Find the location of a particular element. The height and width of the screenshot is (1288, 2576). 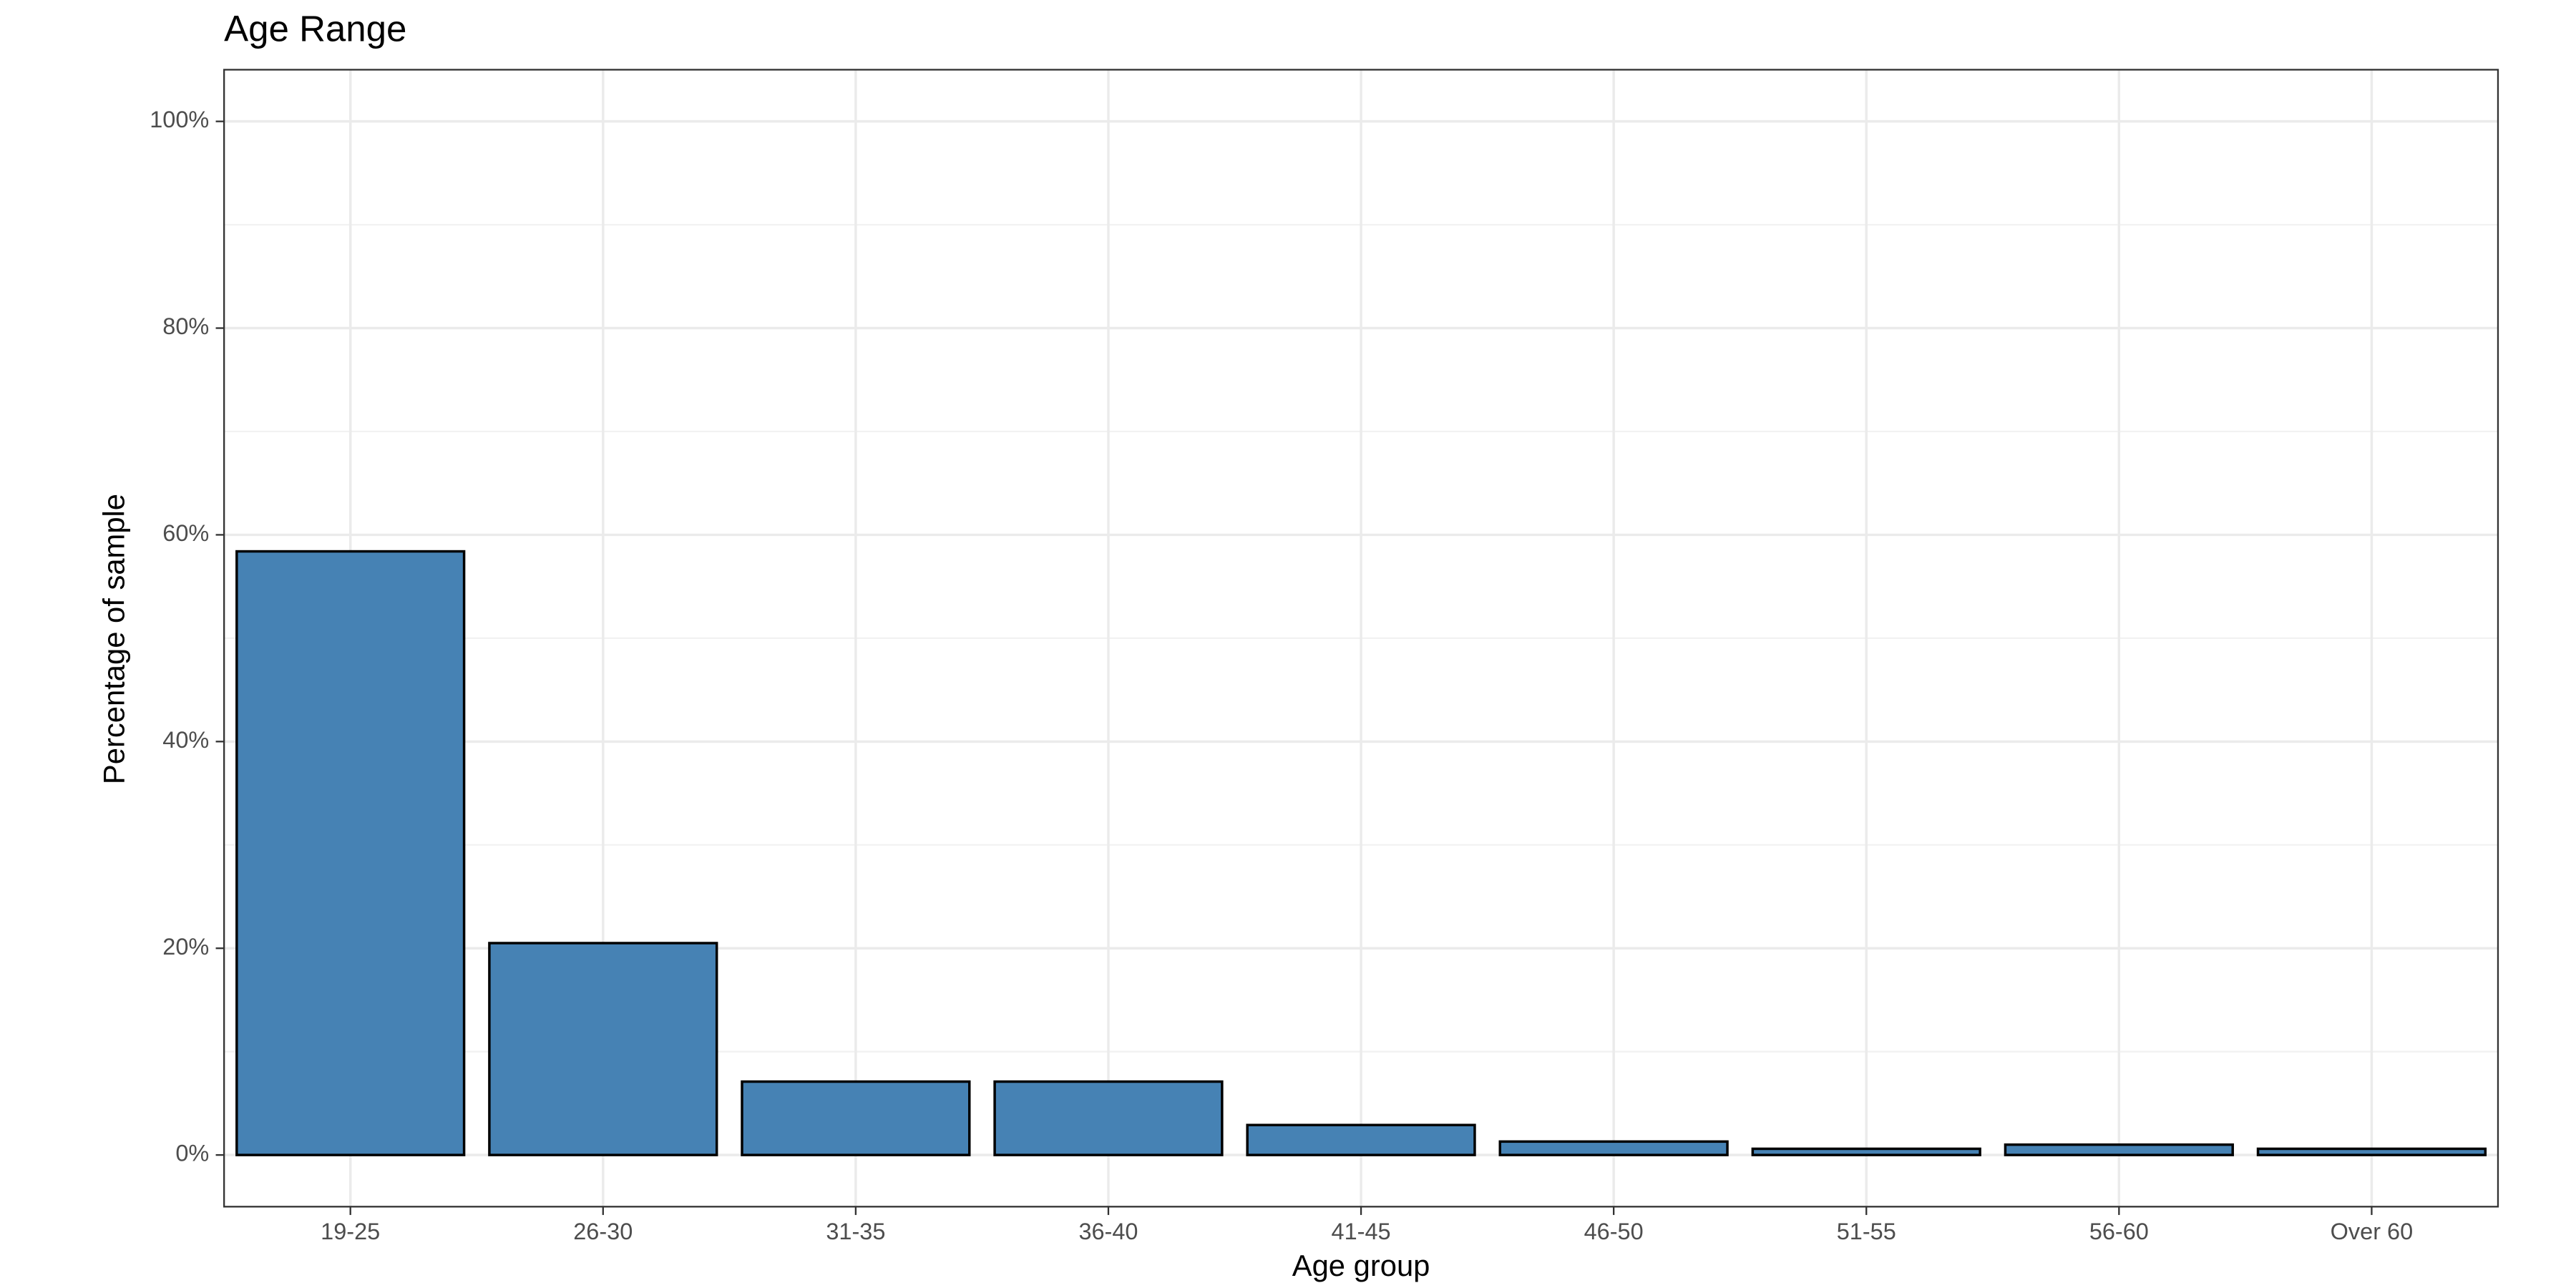

x-tick-label: 31-35 is located at coordinates (855, 1231).